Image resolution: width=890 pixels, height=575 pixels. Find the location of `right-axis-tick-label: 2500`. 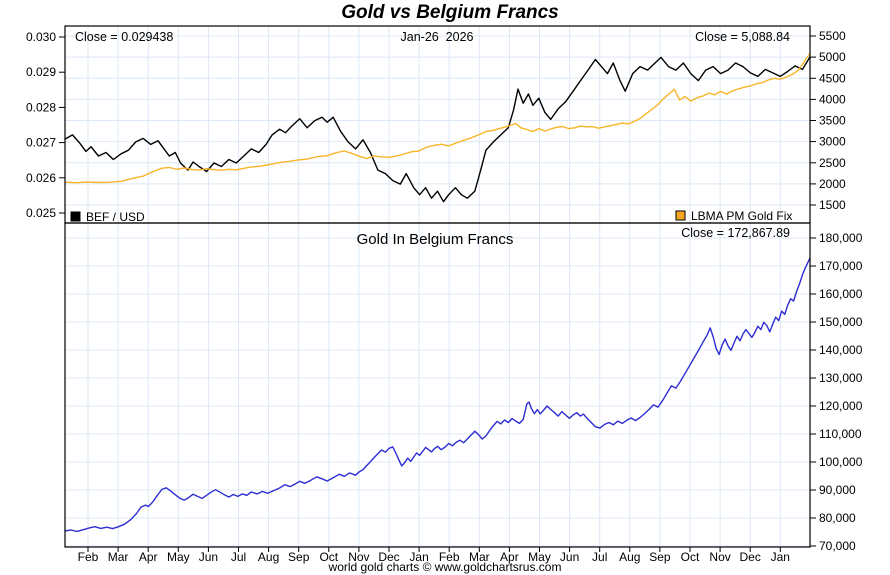

right-axis-tick-label: 2500 is located at coordinates (832, 163).